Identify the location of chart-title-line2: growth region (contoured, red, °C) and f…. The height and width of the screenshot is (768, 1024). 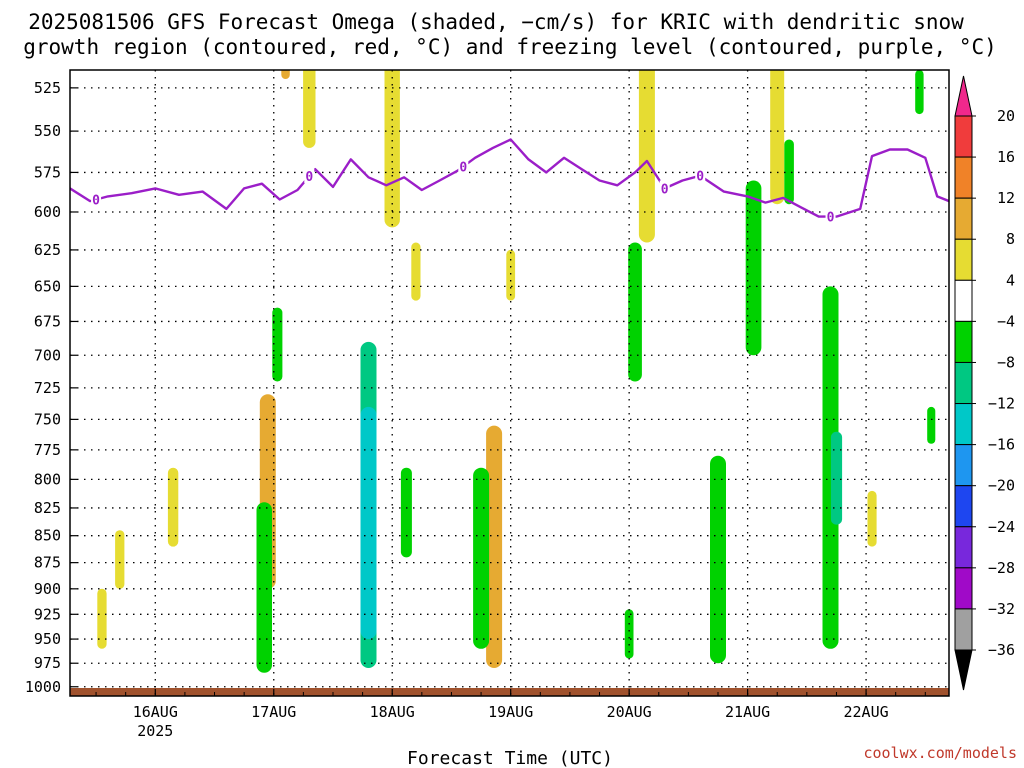
(510, 47).